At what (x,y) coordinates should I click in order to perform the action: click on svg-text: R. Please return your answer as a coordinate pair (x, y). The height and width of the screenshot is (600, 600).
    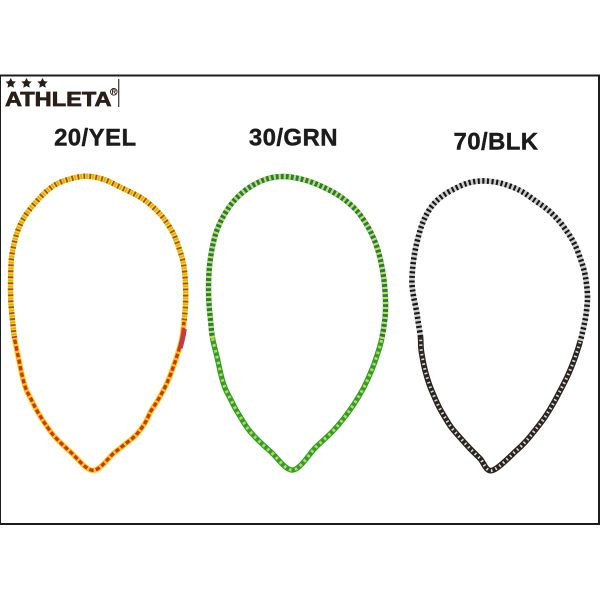
    Looking at the image, I should click on (114, 92).